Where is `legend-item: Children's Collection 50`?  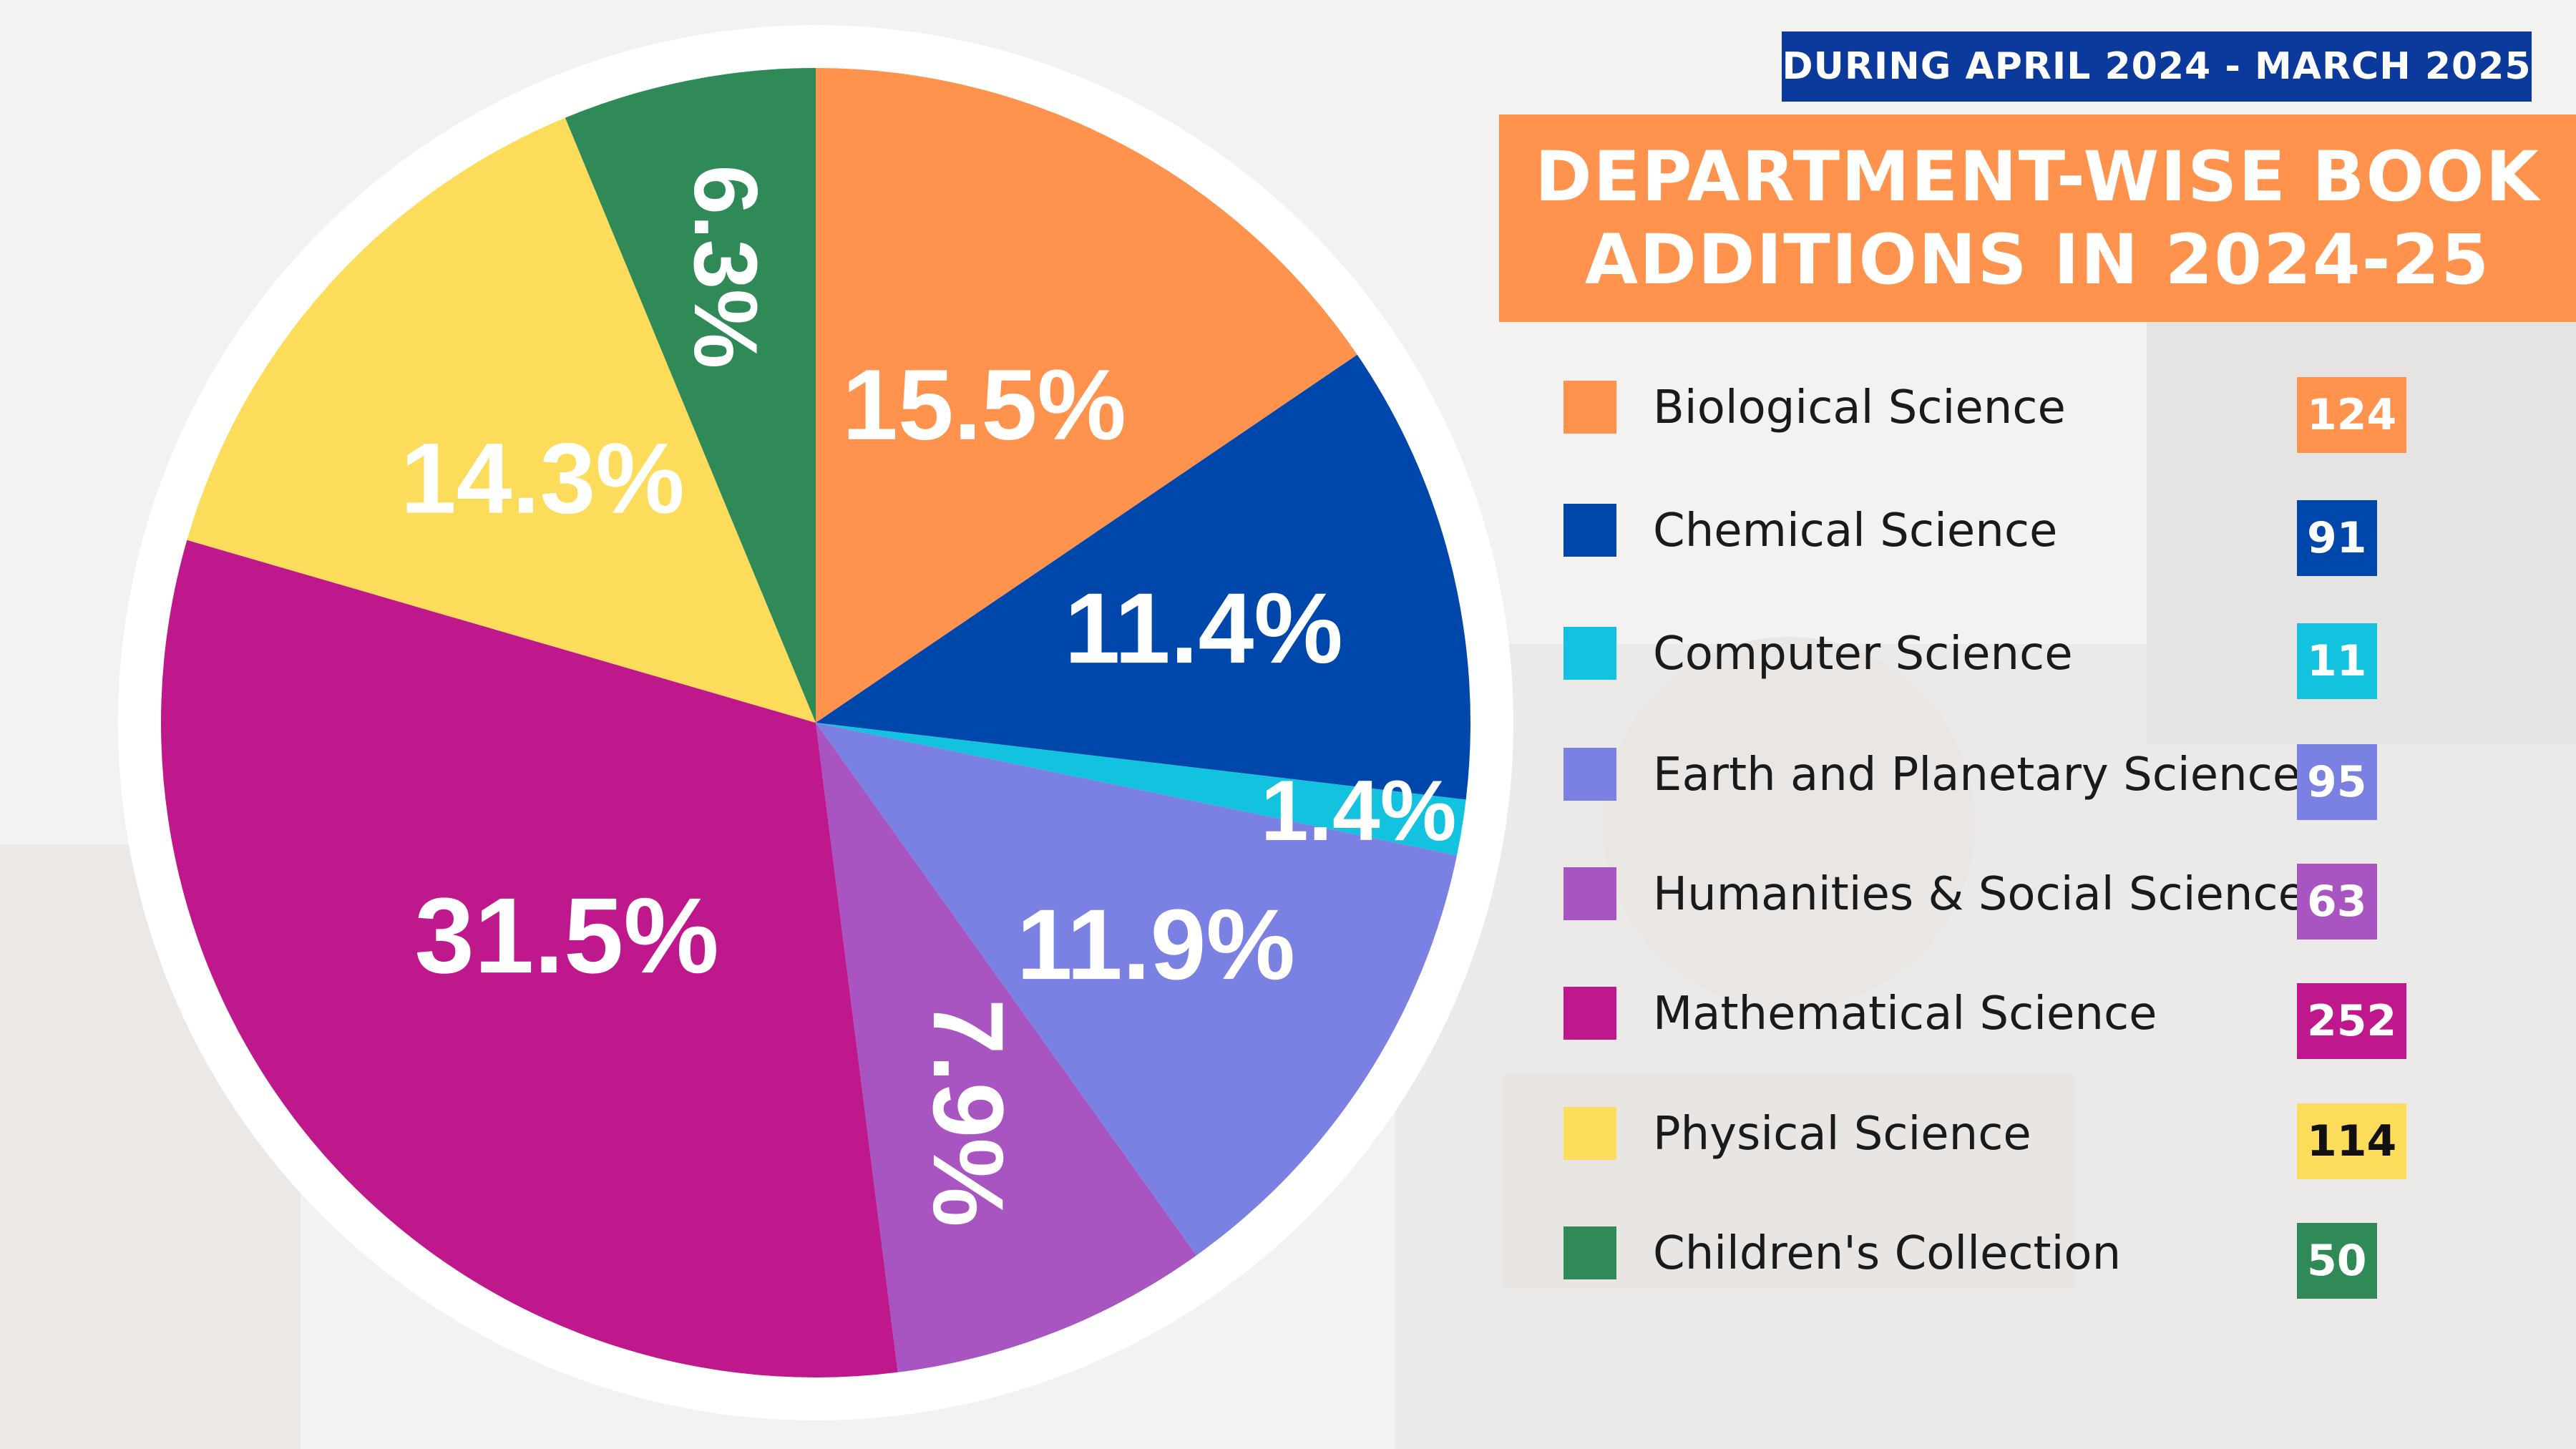
legend-item: Children's Collection 50 is located at coordinates (2028, 1249).